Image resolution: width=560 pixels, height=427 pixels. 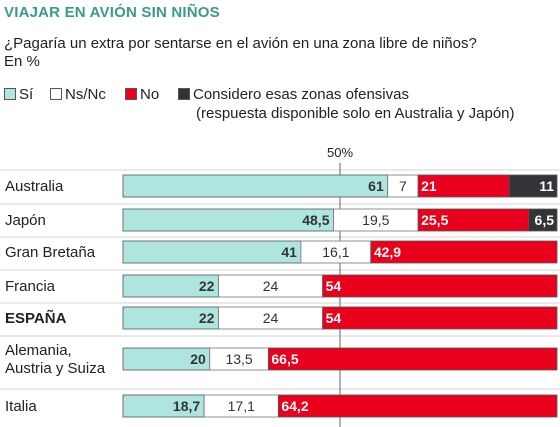 What do you see at coordinates (289, 252) in the screenshot?
I see `data-label-si: 41` at bounding box center [289, 252].